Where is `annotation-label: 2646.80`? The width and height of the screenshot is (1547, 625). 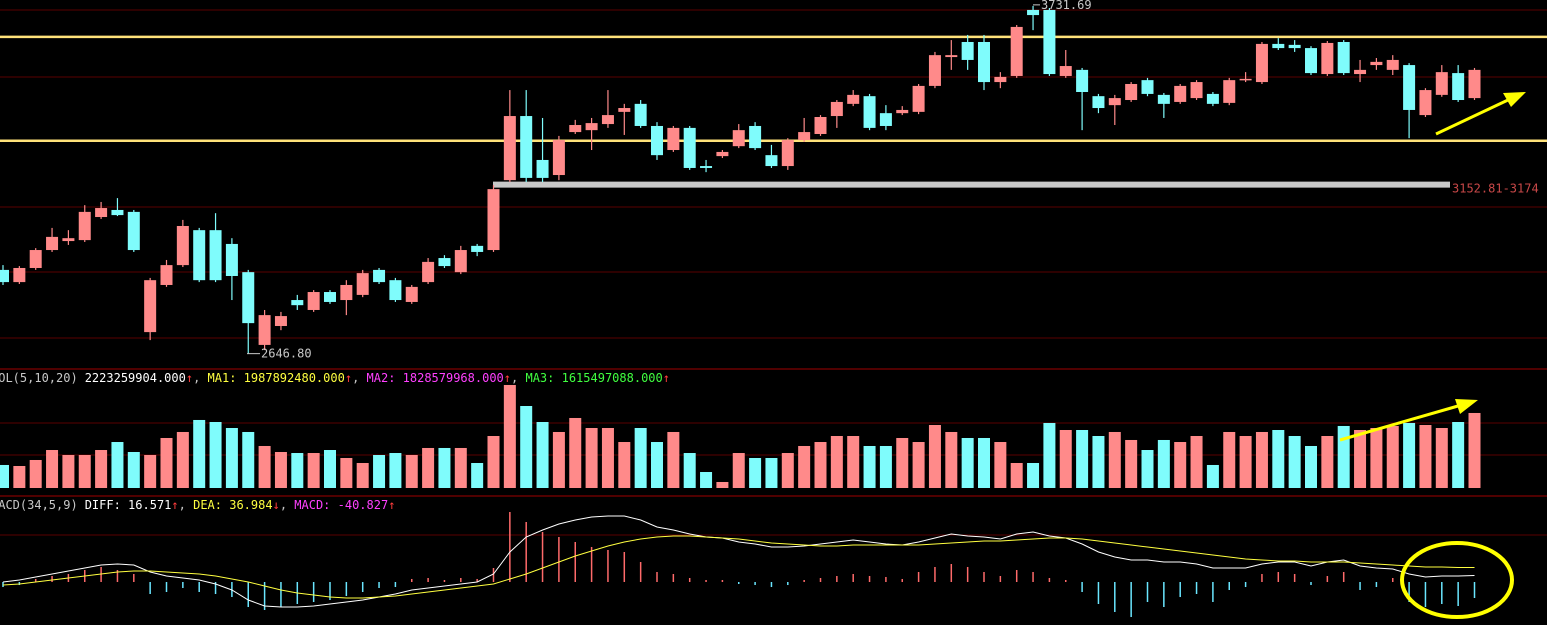
annotation-label: 2646.80 is located at coordinates (286, 354).